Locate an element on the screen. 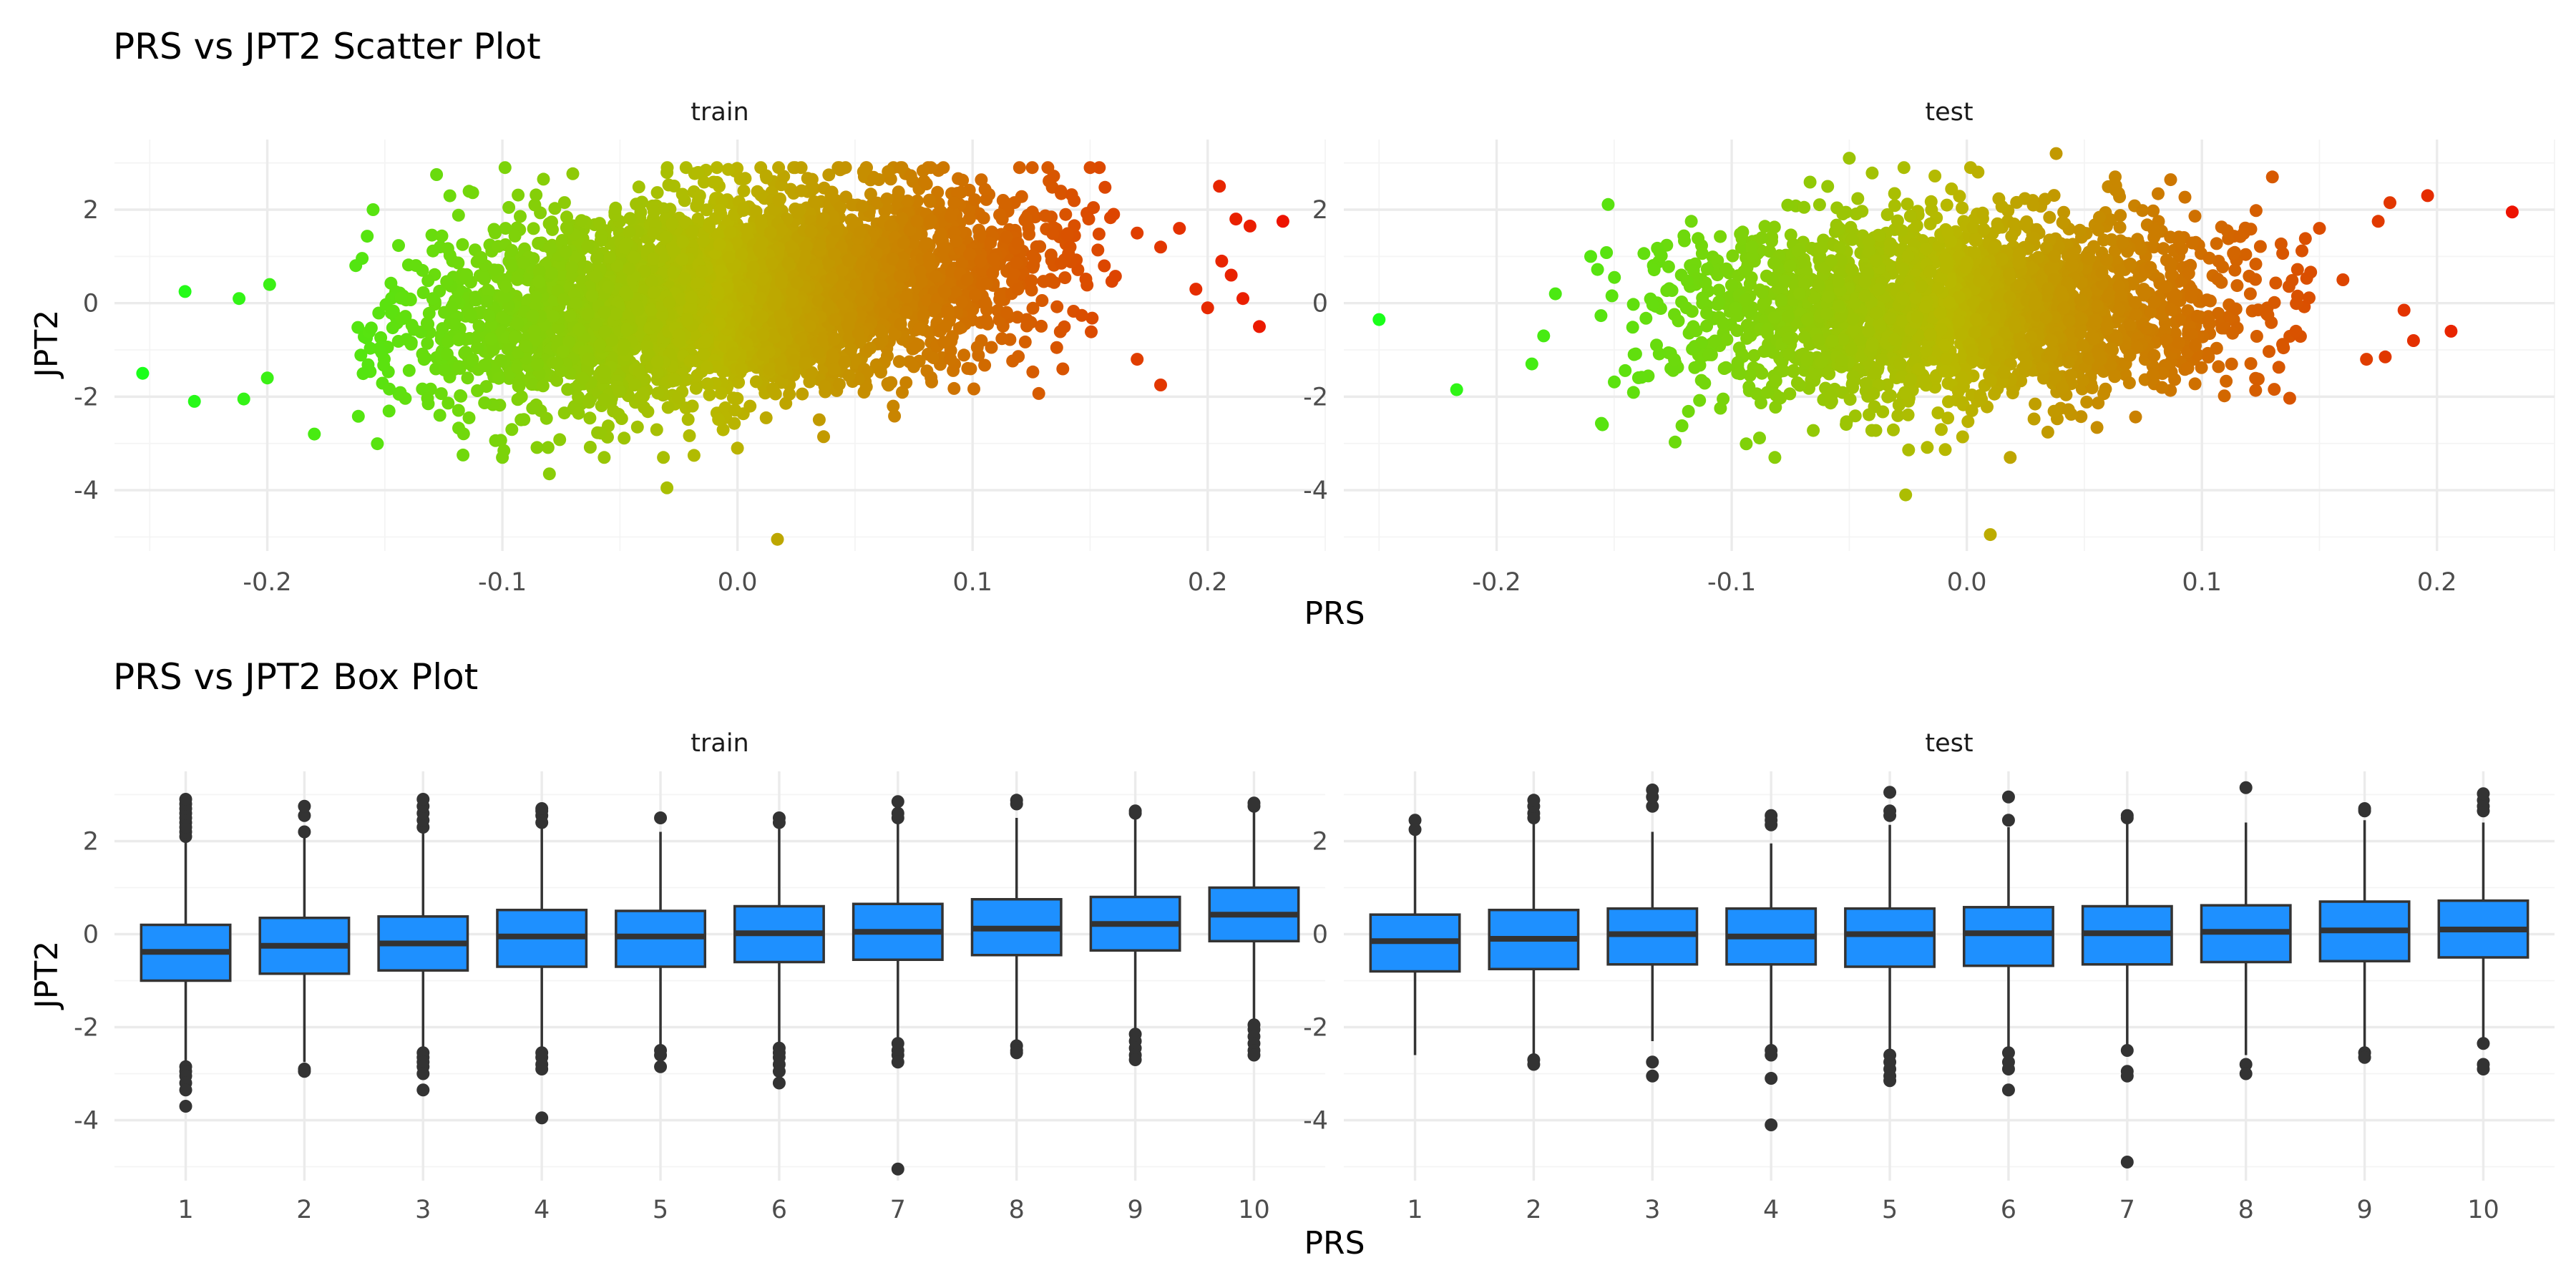 The height and width of the screenshot is (1288, 2576). box-x-axis-title: PRS is located at coordinates (1334, 1243).